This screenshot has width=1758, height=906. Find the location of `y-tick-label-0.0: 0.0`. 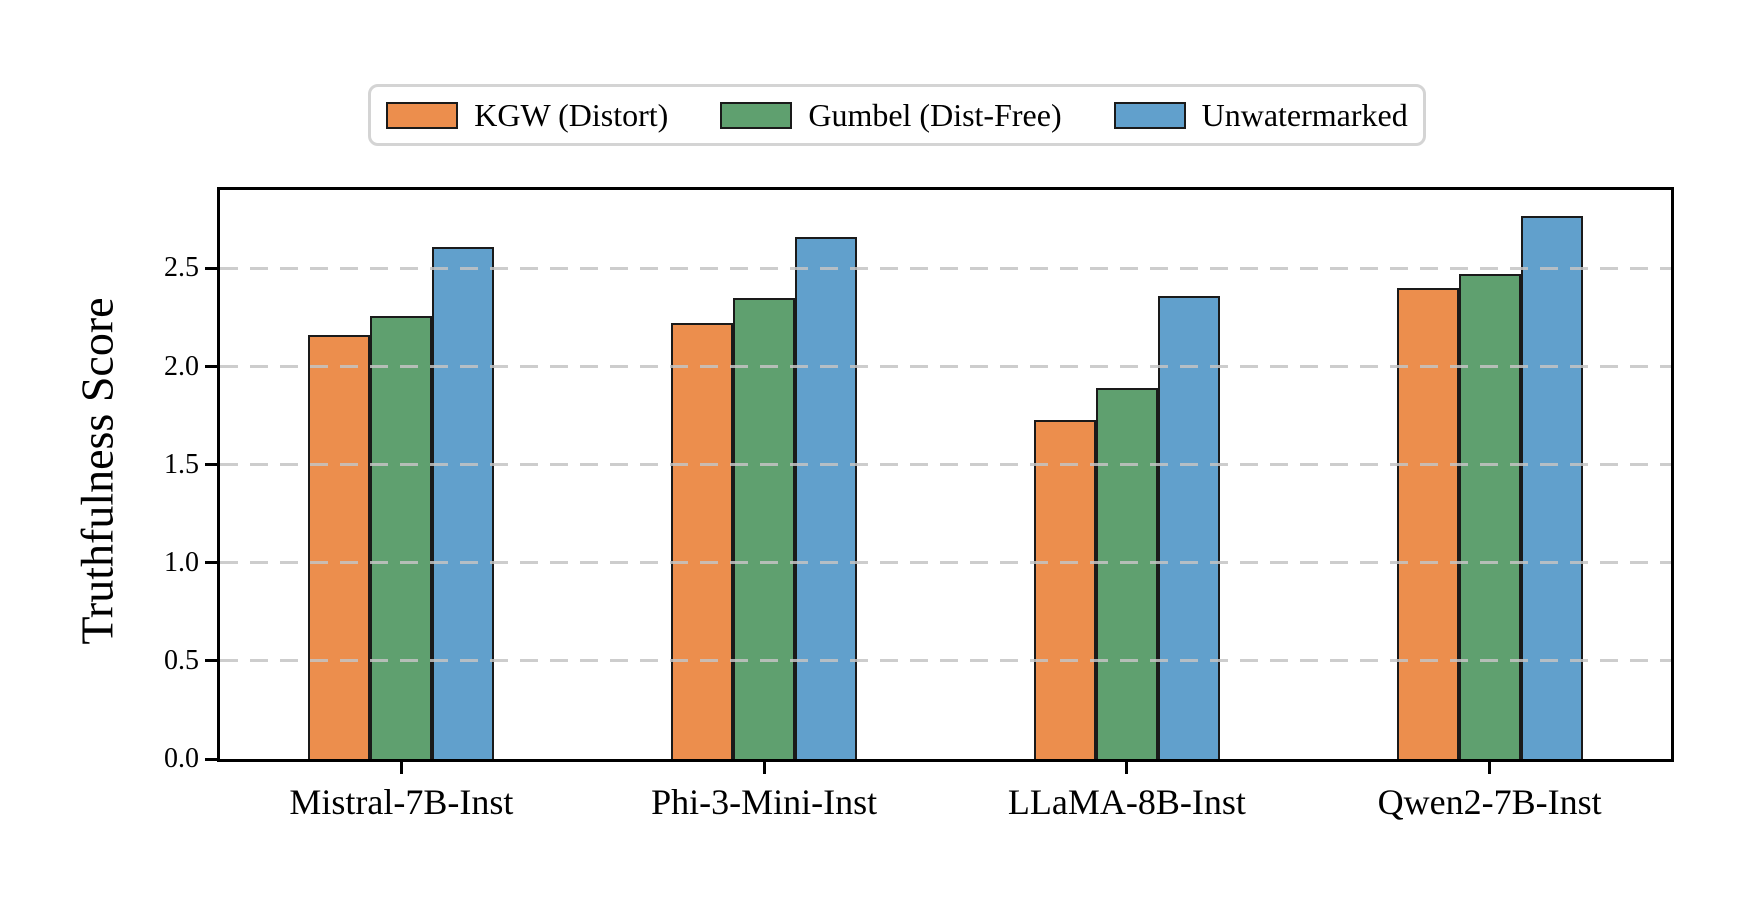

y-tick-label-0.0: 0.0 is located at coordinates (181, 758).